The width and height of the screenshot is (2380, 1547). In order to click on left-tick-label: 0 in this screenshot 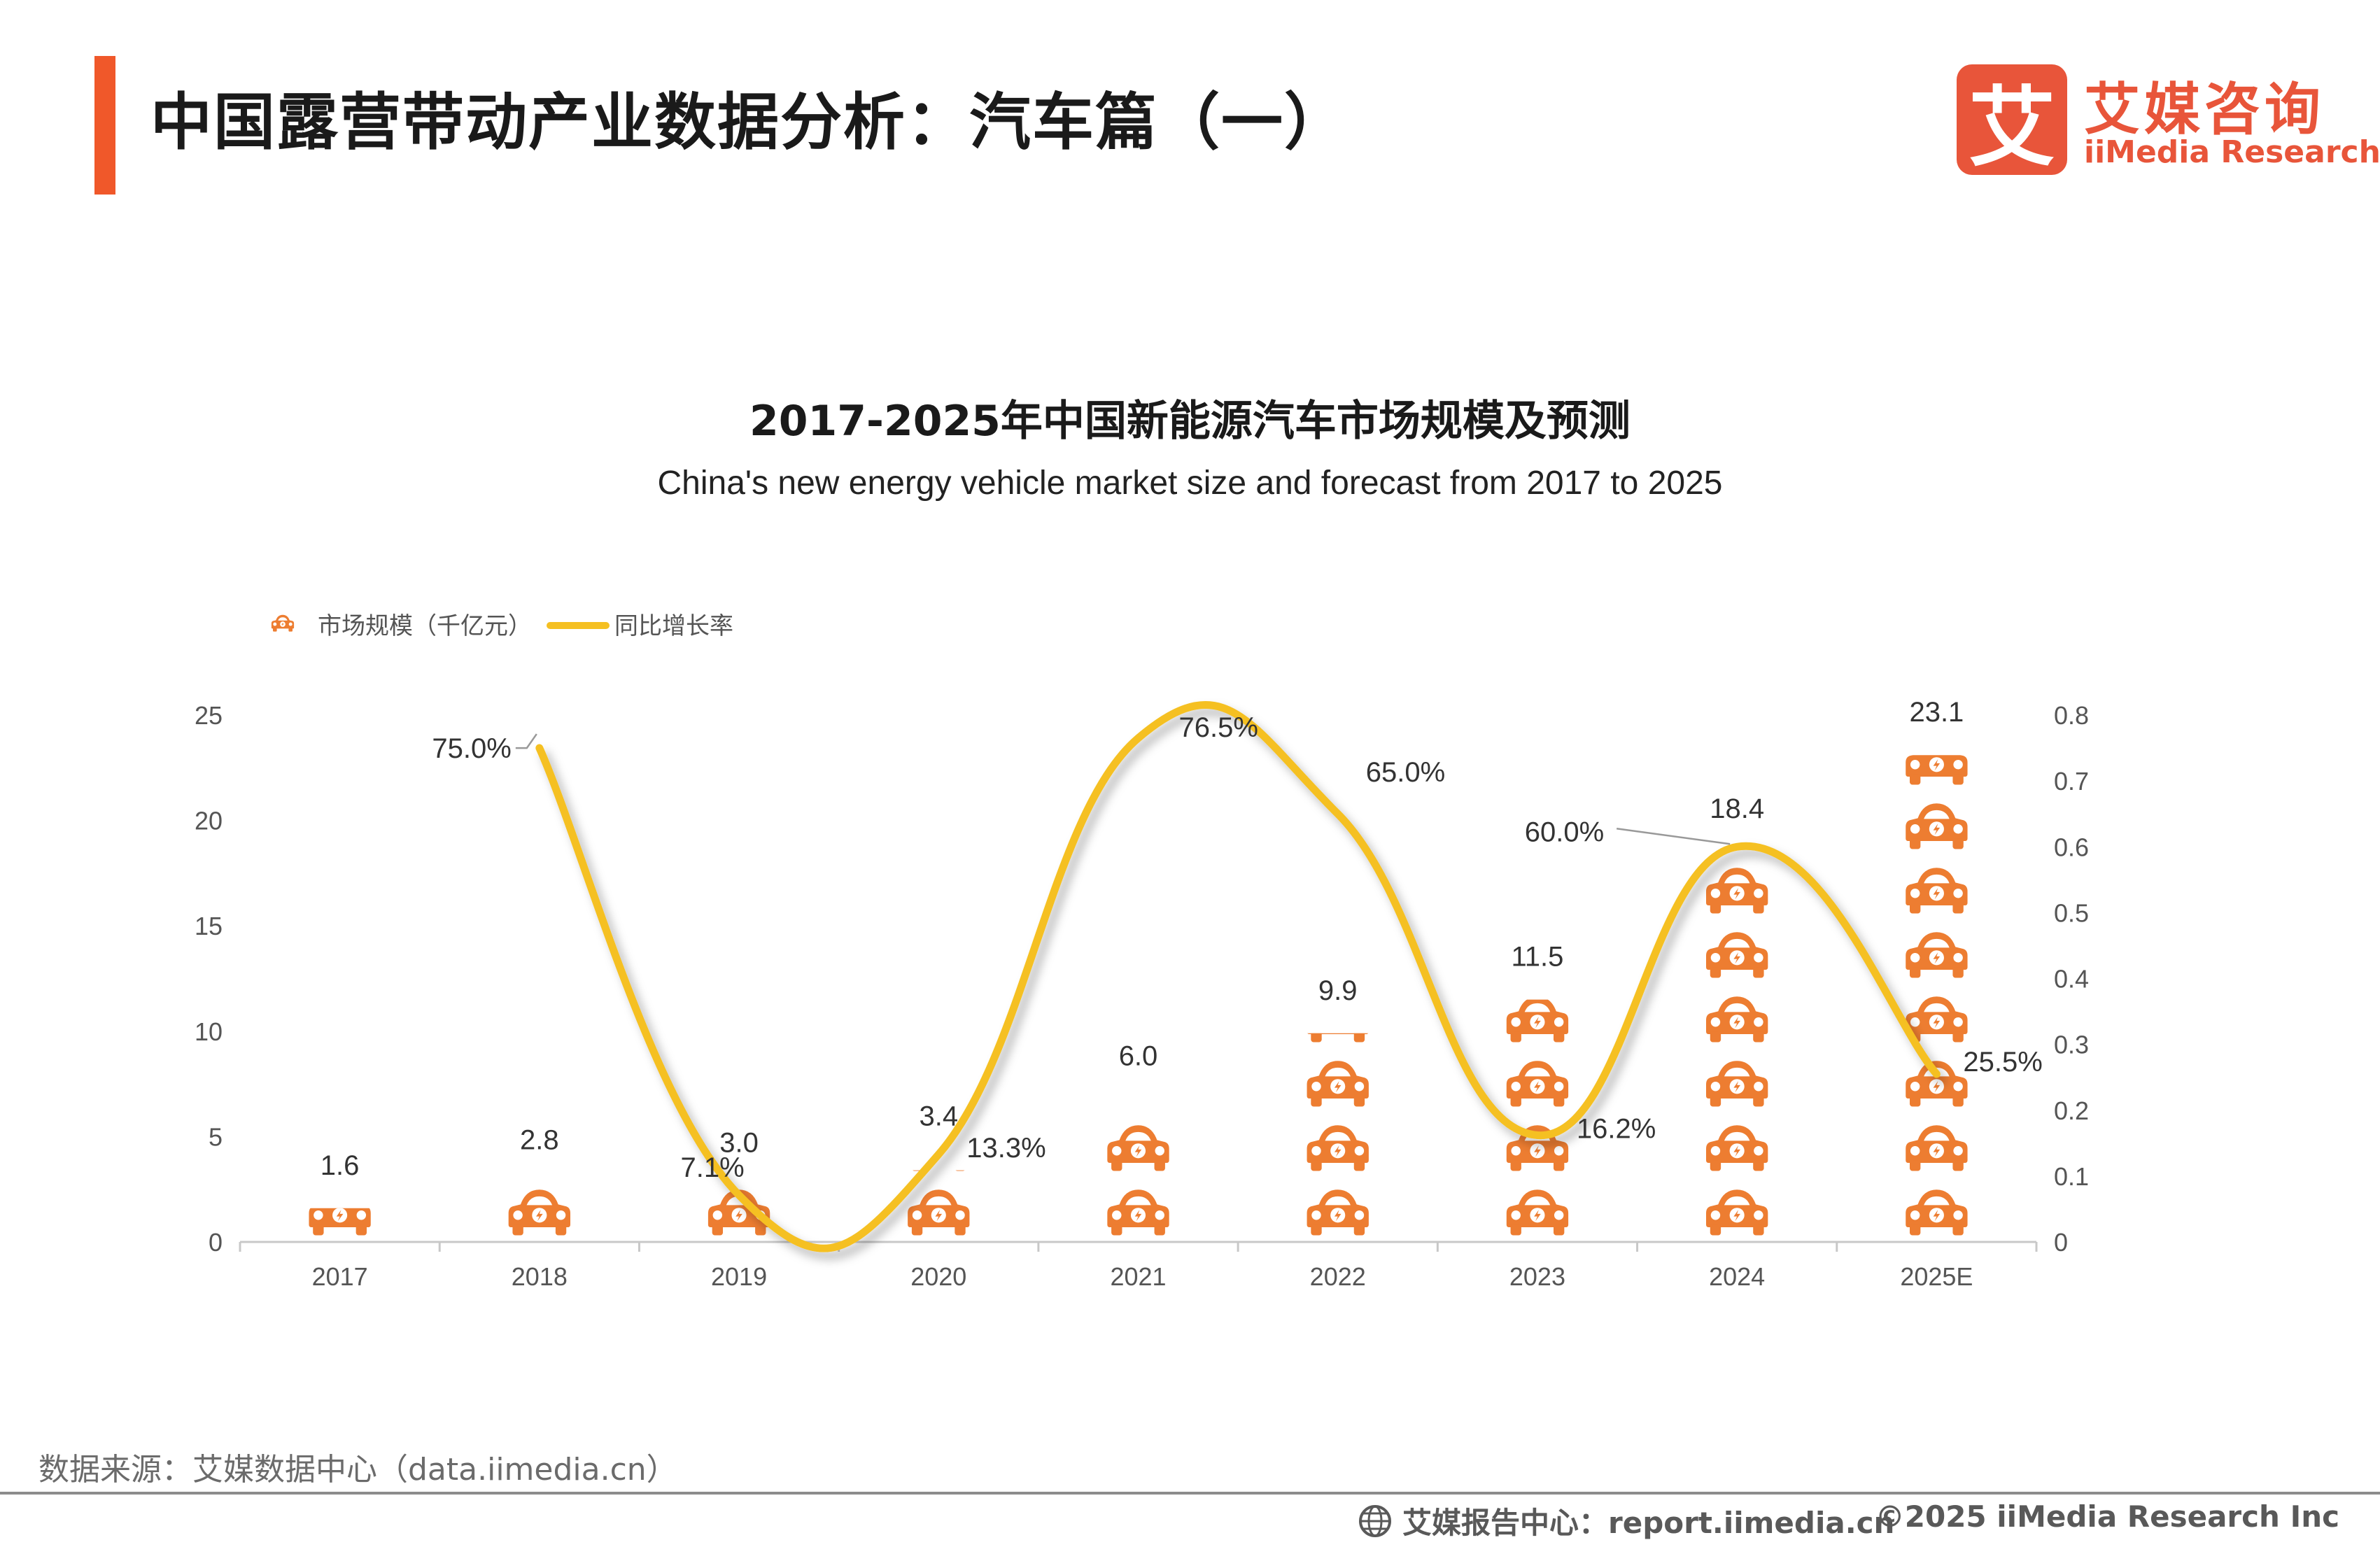, I will do `click(216, 1243)`.